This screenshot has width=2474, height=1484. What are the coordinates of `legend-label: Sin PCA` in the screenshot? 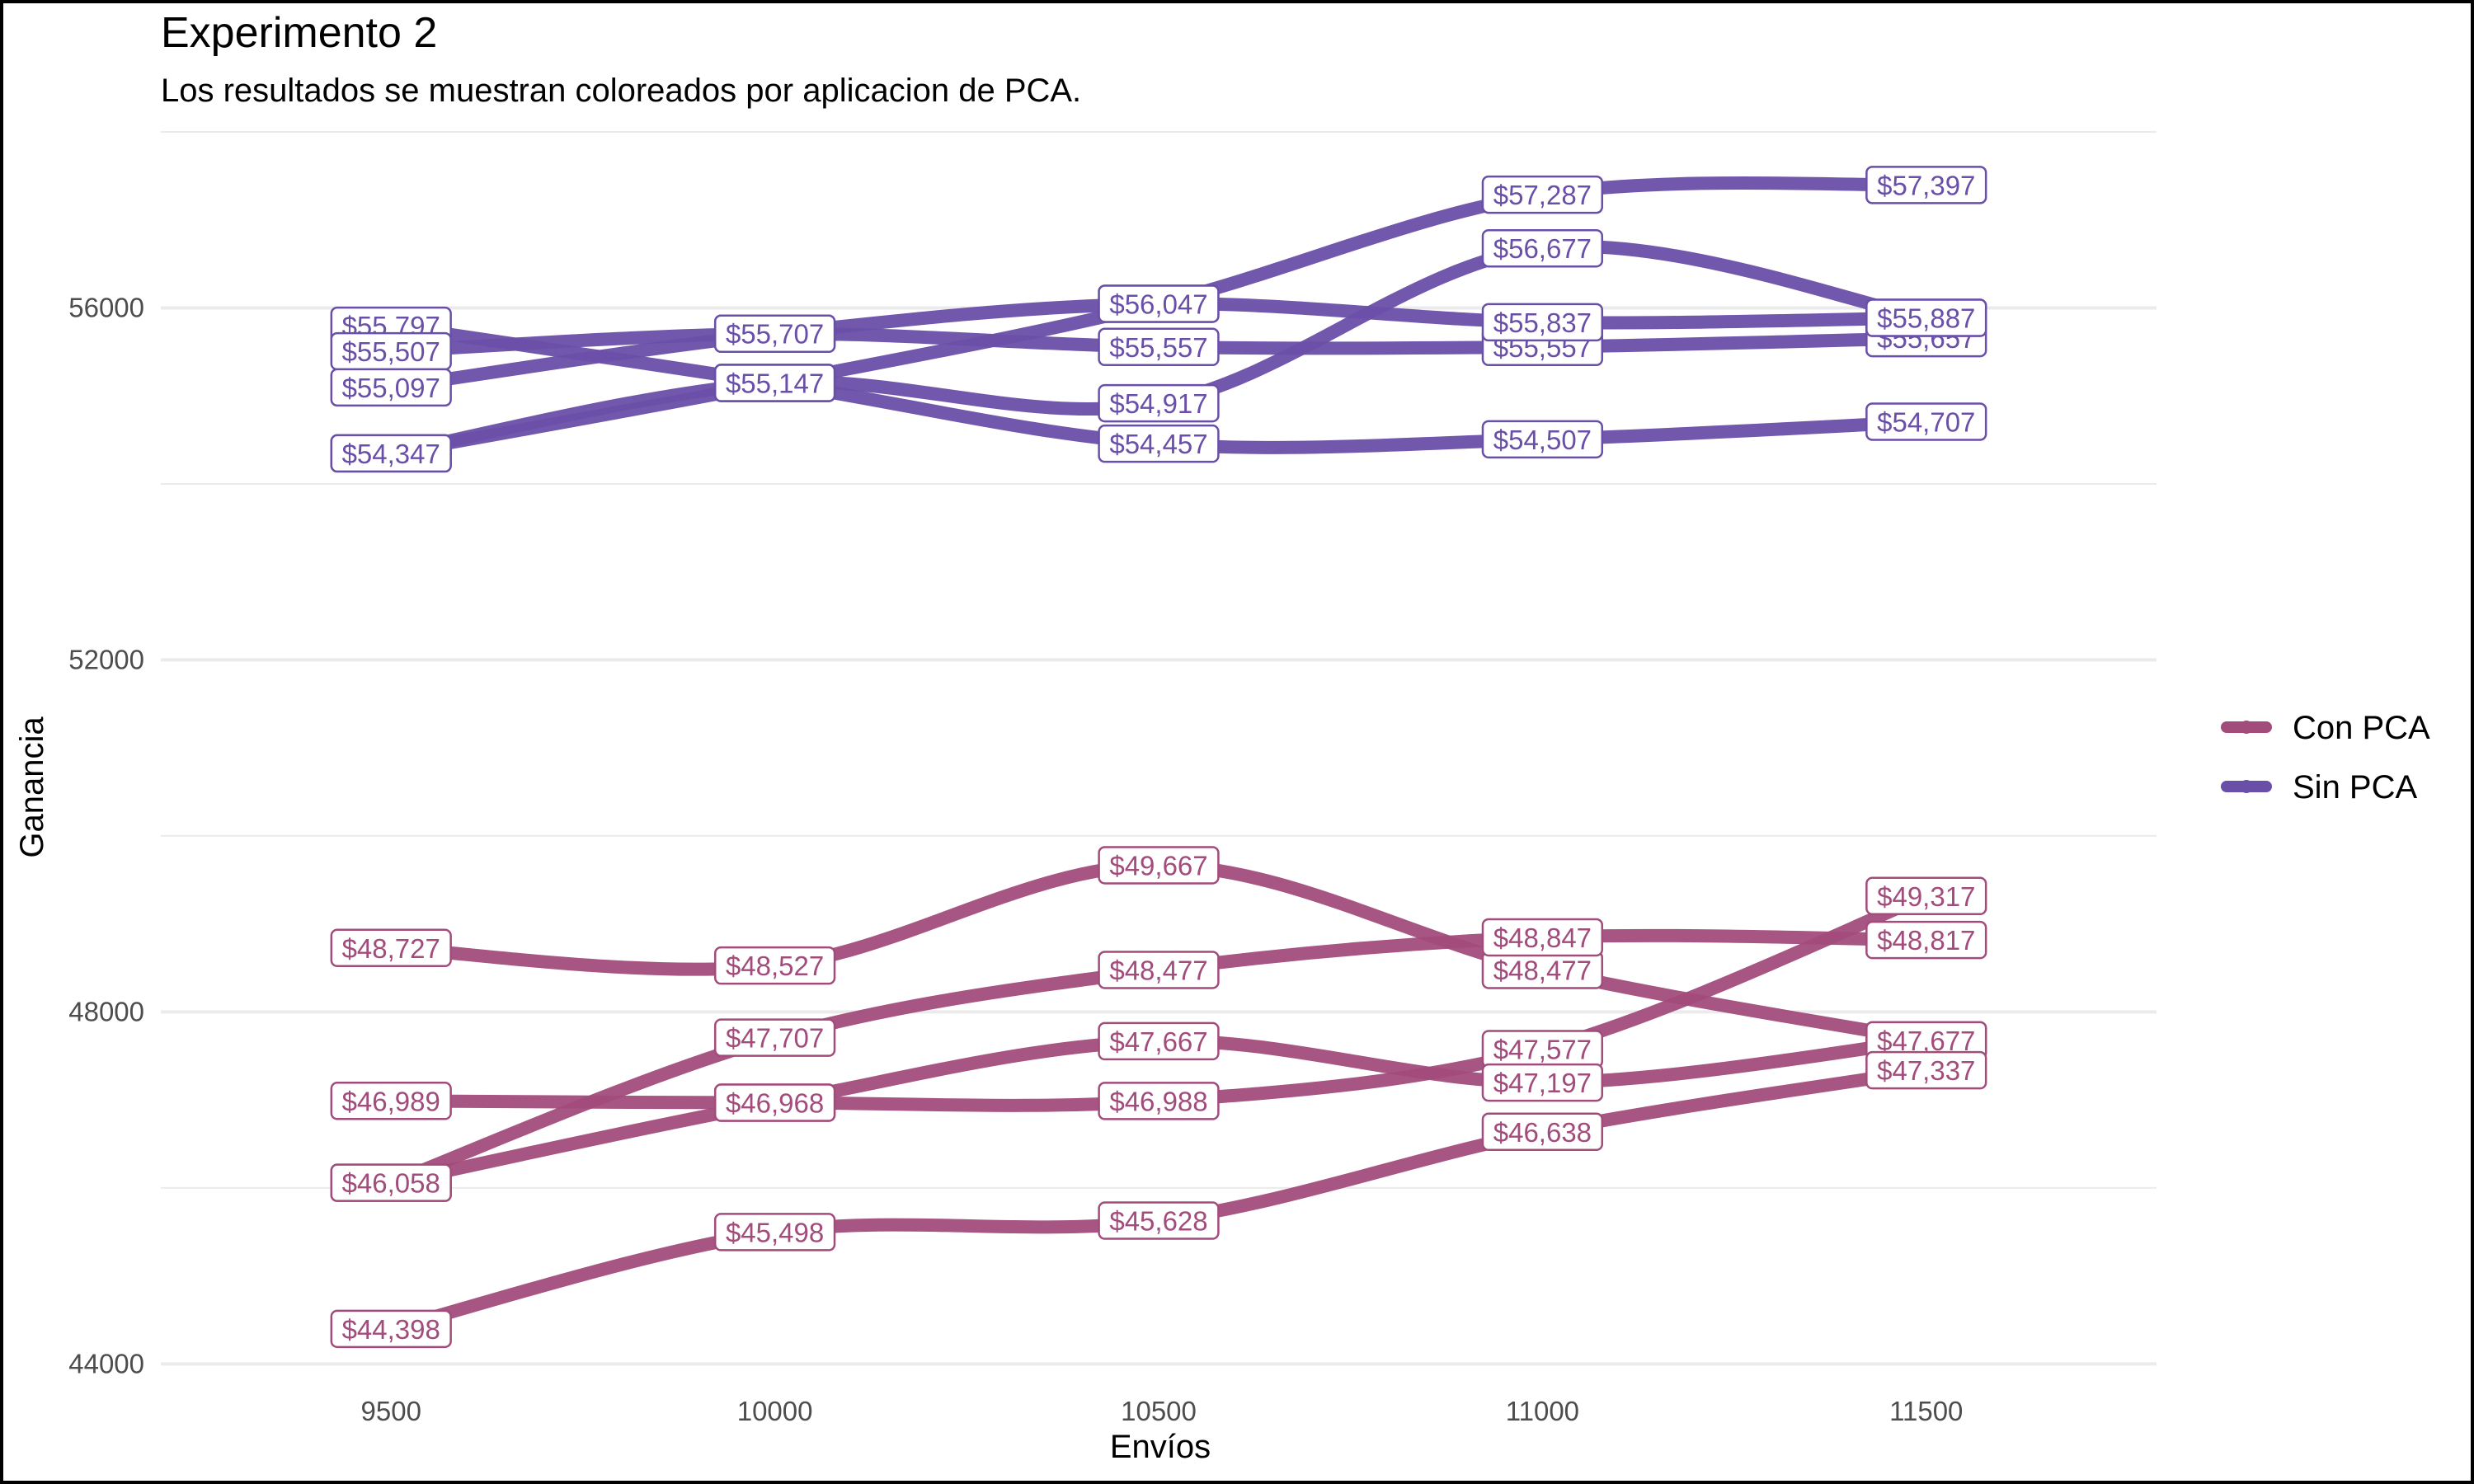 It's located at (2355, 787).